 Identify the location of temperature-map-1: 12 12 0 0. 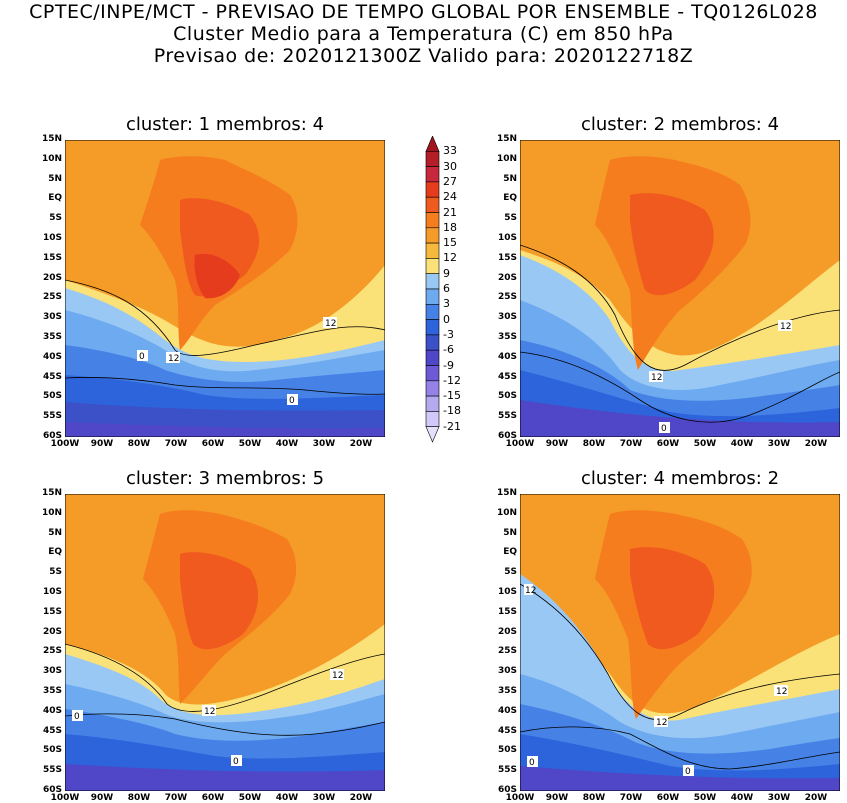
(225, 288).